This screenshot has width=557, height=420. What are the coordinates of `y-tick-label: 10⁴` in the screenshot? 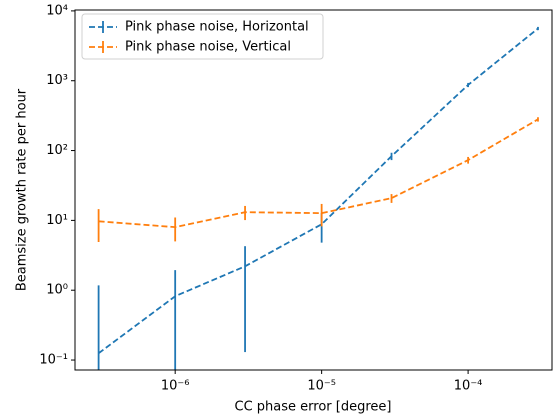 It's located at (57, 10).